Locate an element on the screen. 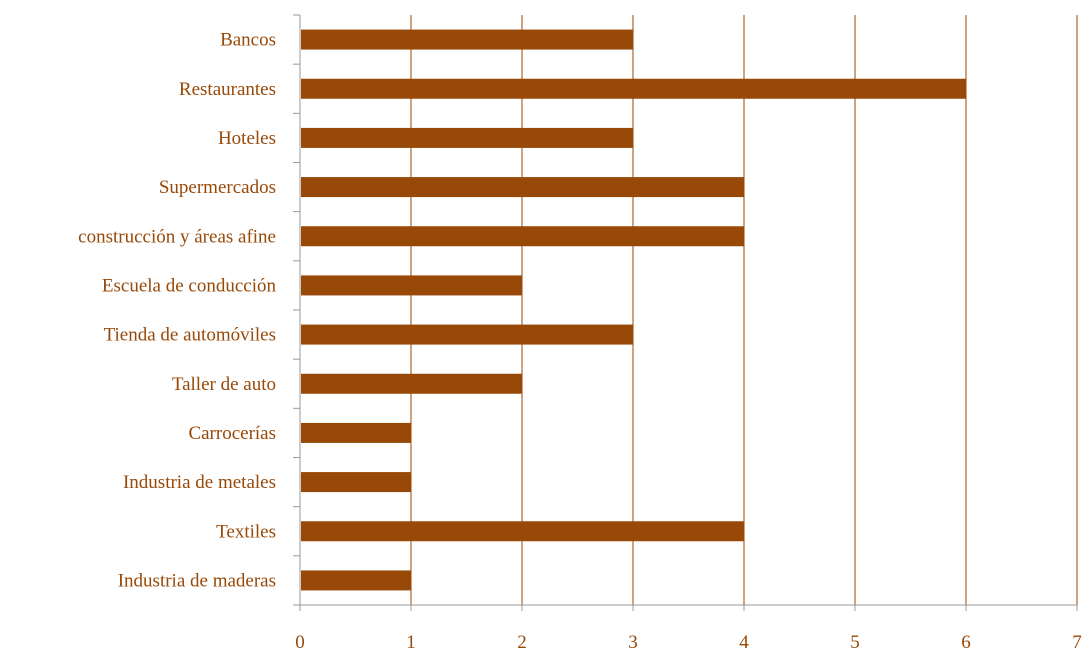 The height and width of the screenshot is (655, 1085). x-tick-label: 1 is located at coordinates (411, 642).